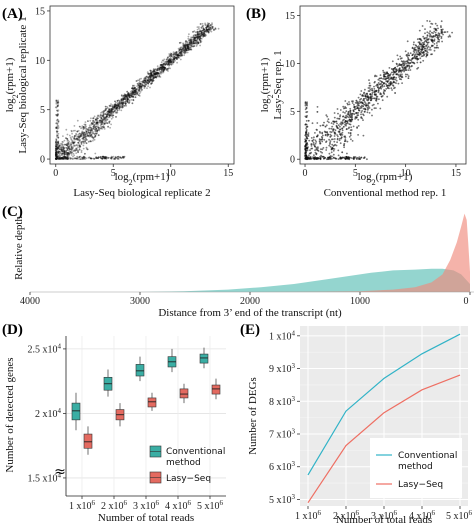 This screenshot has height=524, width=474. What do you see at coordinates (42, 160) in the screenshot?
I see `y-tick-label: 0` at bounding box center [42, 160].